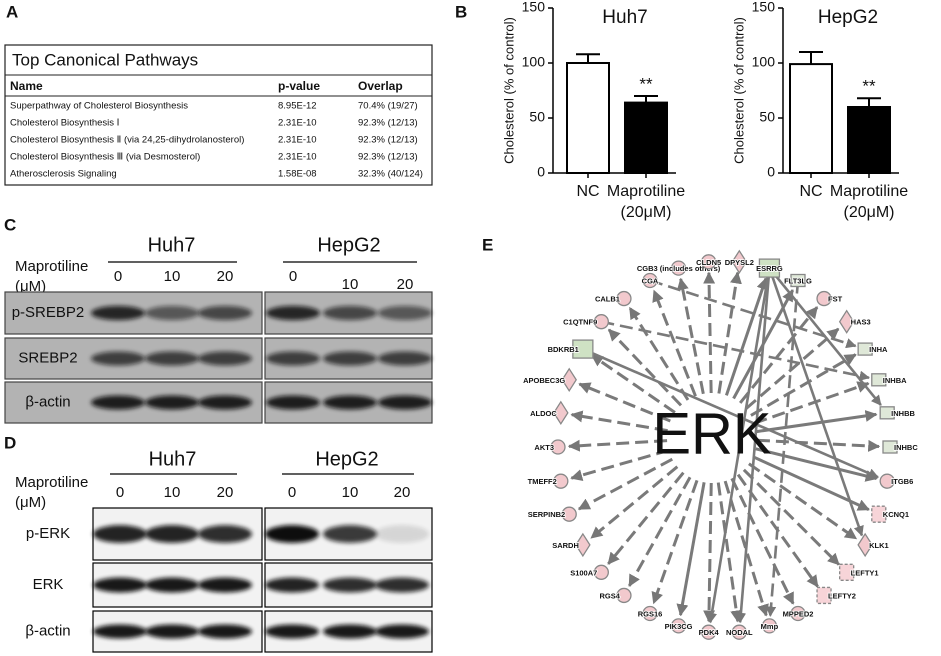 This screenshot has width=941, height=656. I want to click on y-tick-label: 100, so click(764, 62).